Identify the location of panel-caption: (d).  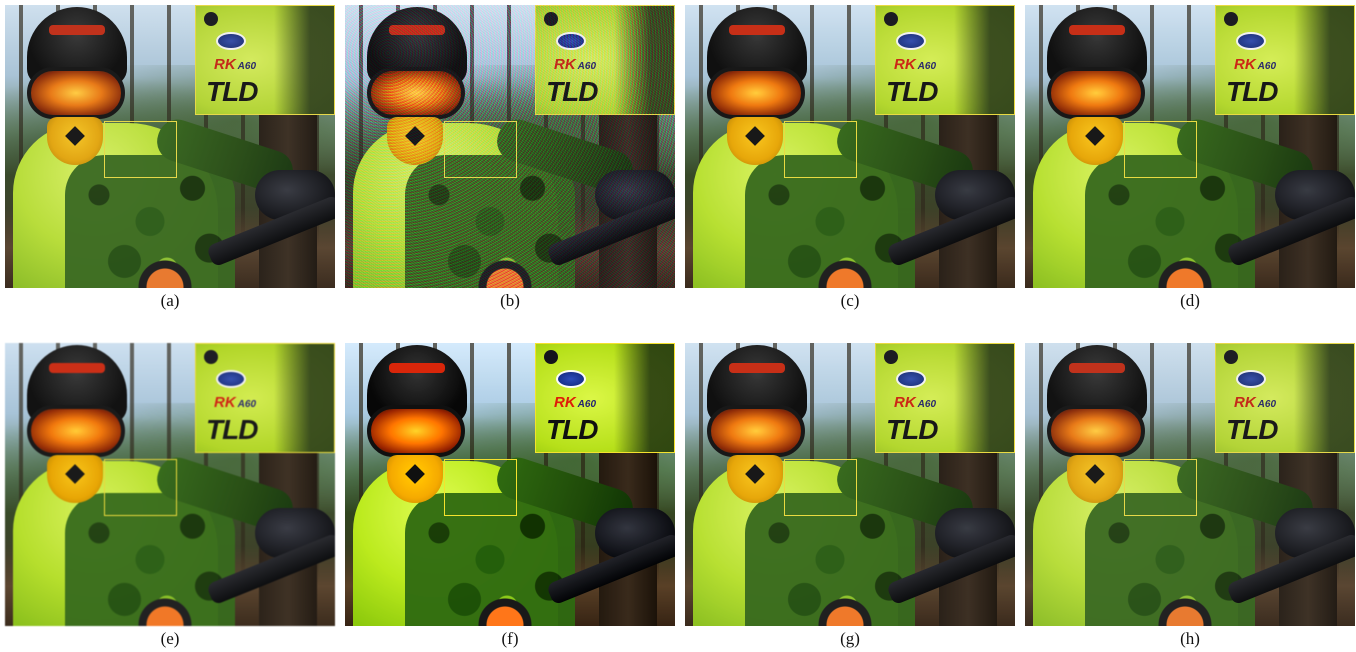
(1190, 300).